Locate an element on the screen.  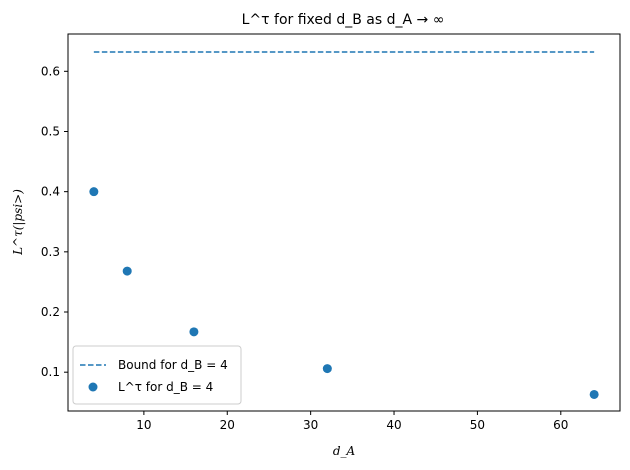
x-axis-label: d_A is located at coordinates (344, 451).